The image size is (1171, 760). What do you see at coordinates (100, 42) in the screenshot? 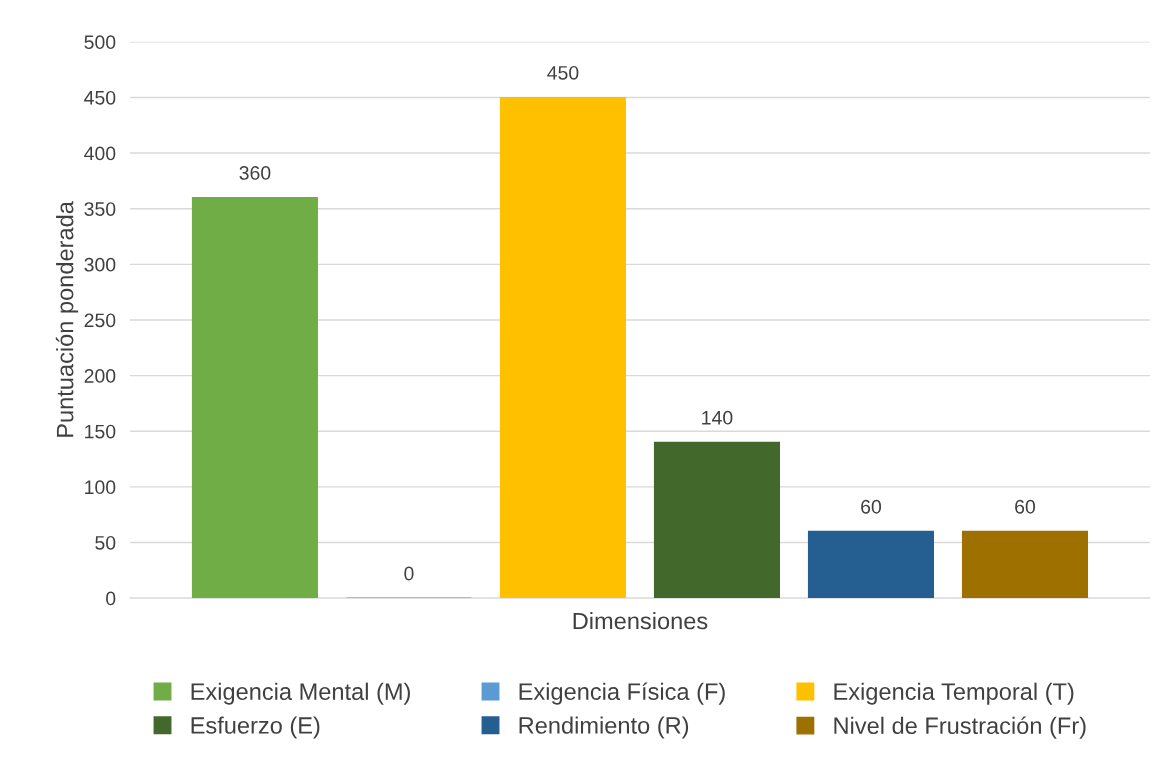
I see `y-tick-label: 500` at bounding box center [100, 42].